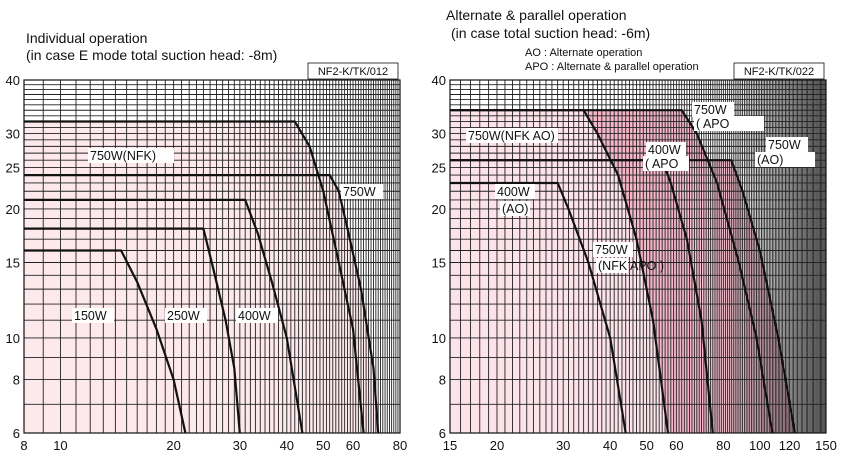 The height and width of the screenshot is (461, 845). I want to click on right-y-tick-label: 40, so click(439, 80).